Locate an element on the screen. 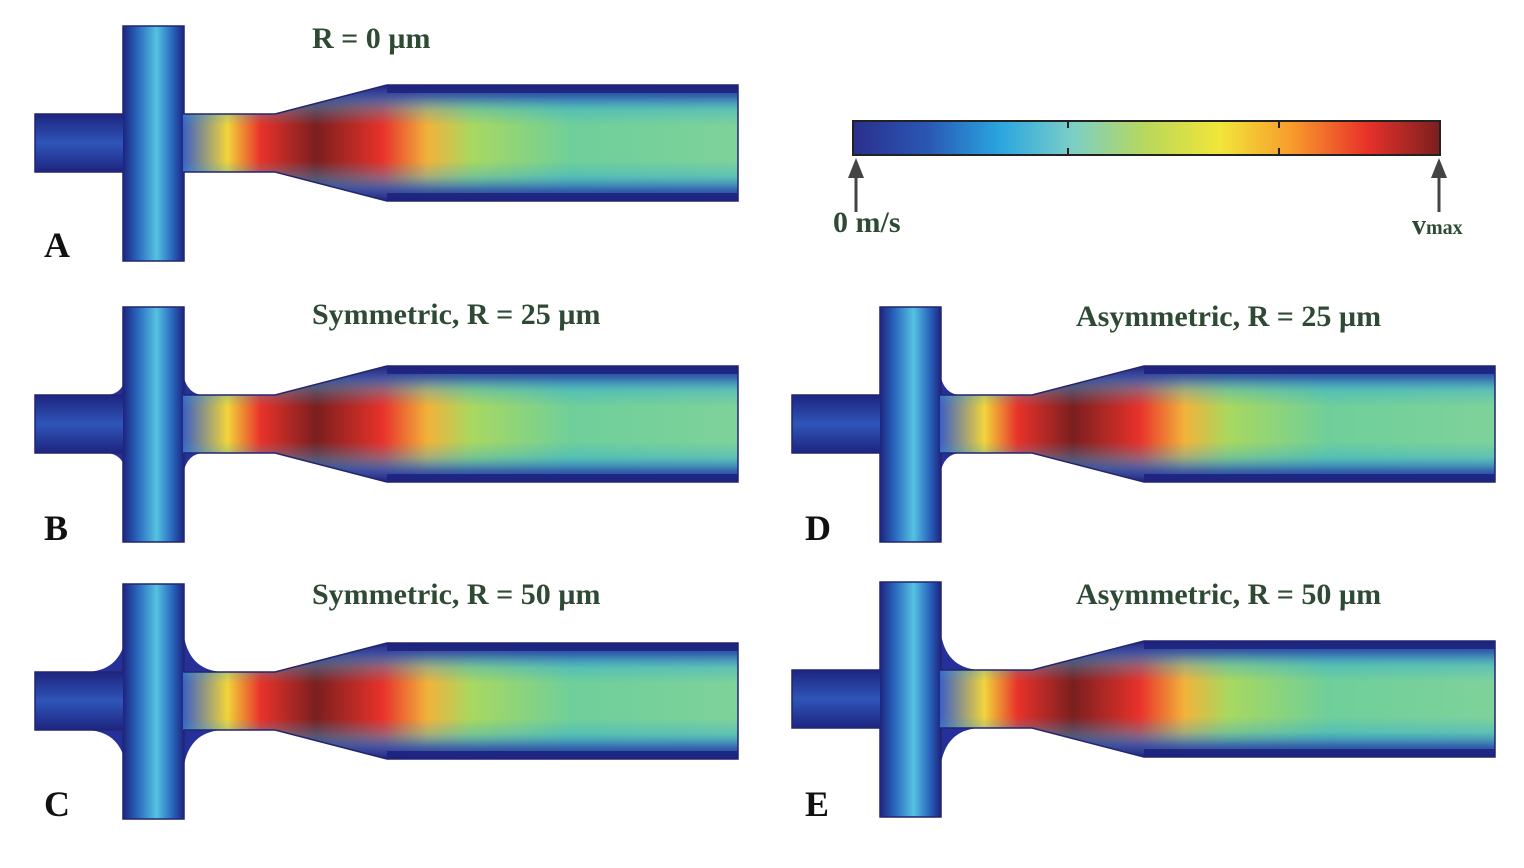 The image size is (1524, 868). colorbar-max-label: vmax is located at coordinates (1437, 226).